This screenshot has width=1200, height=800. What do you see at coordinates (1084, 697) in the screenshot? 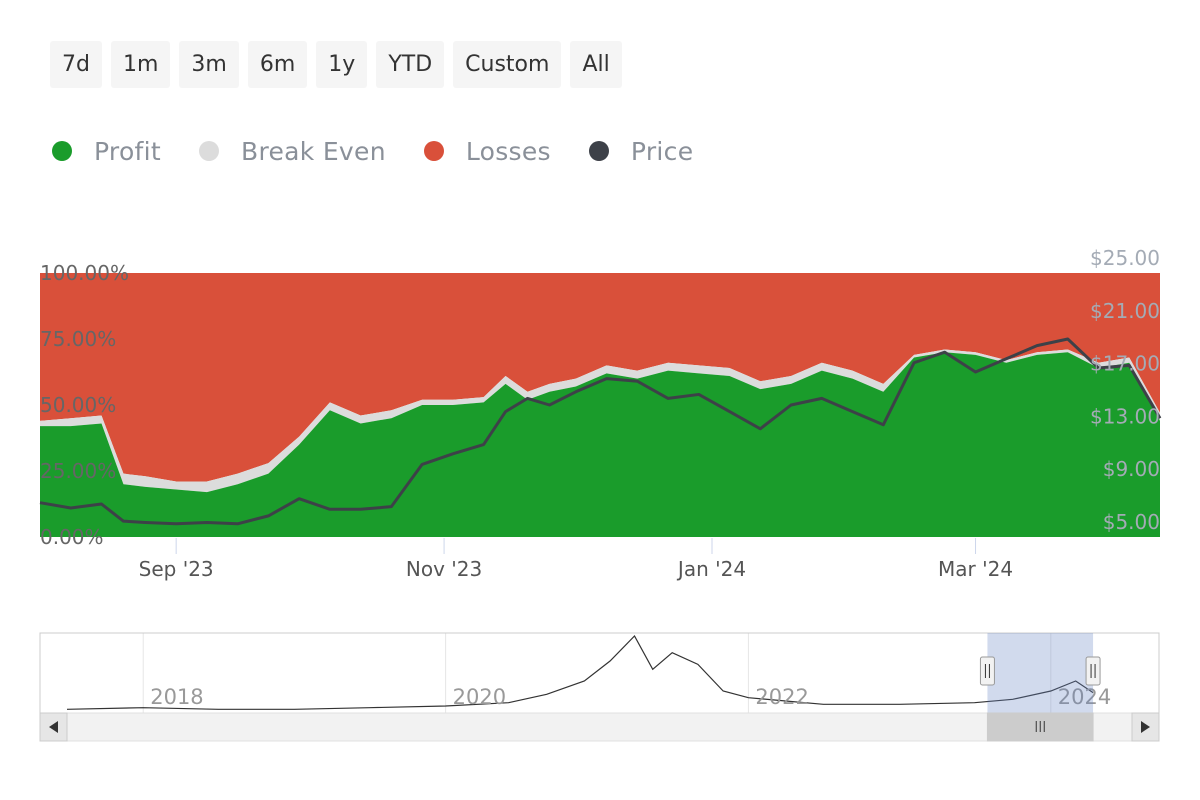
I see `navigator-year-label: 2024` at bounding box center [1084, 697].